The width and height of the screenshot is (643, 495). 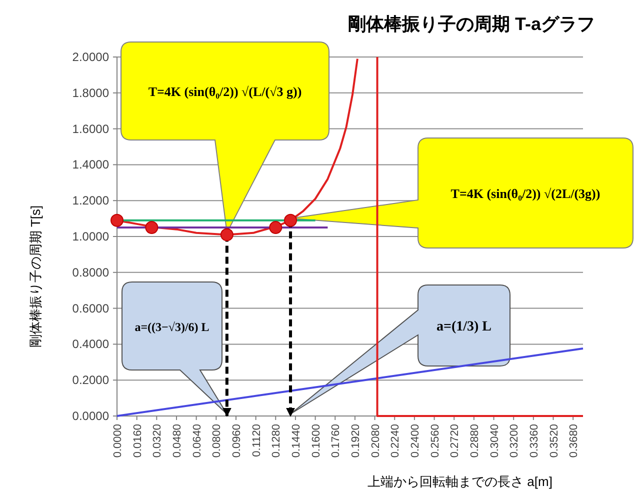 I want to click on x-tick-label: 0.0960, so click(x=236, y=441).